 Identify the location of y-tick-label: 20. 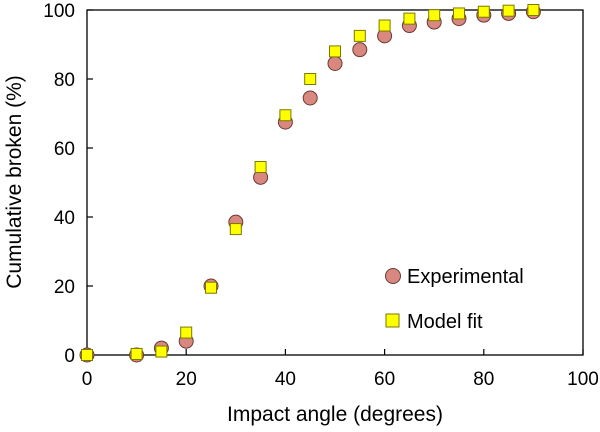
(64, 287).